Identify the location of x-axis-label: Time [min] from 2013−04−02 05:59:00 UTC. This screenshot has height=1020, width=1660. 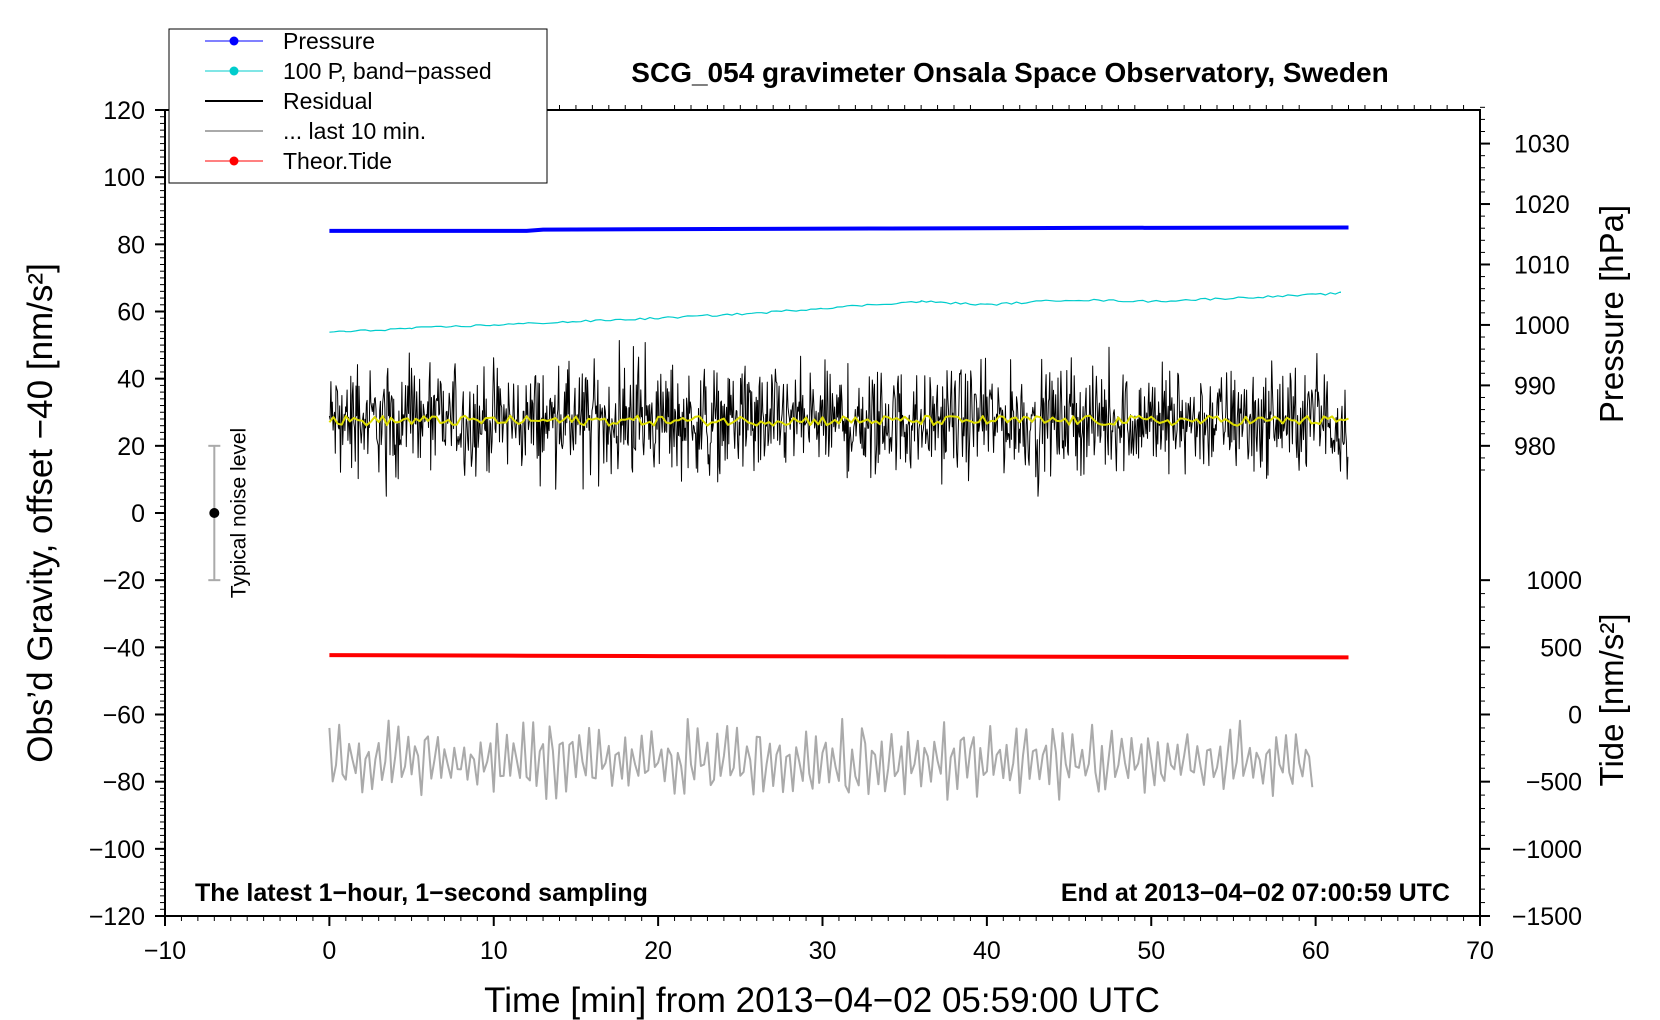
(822, 1000).